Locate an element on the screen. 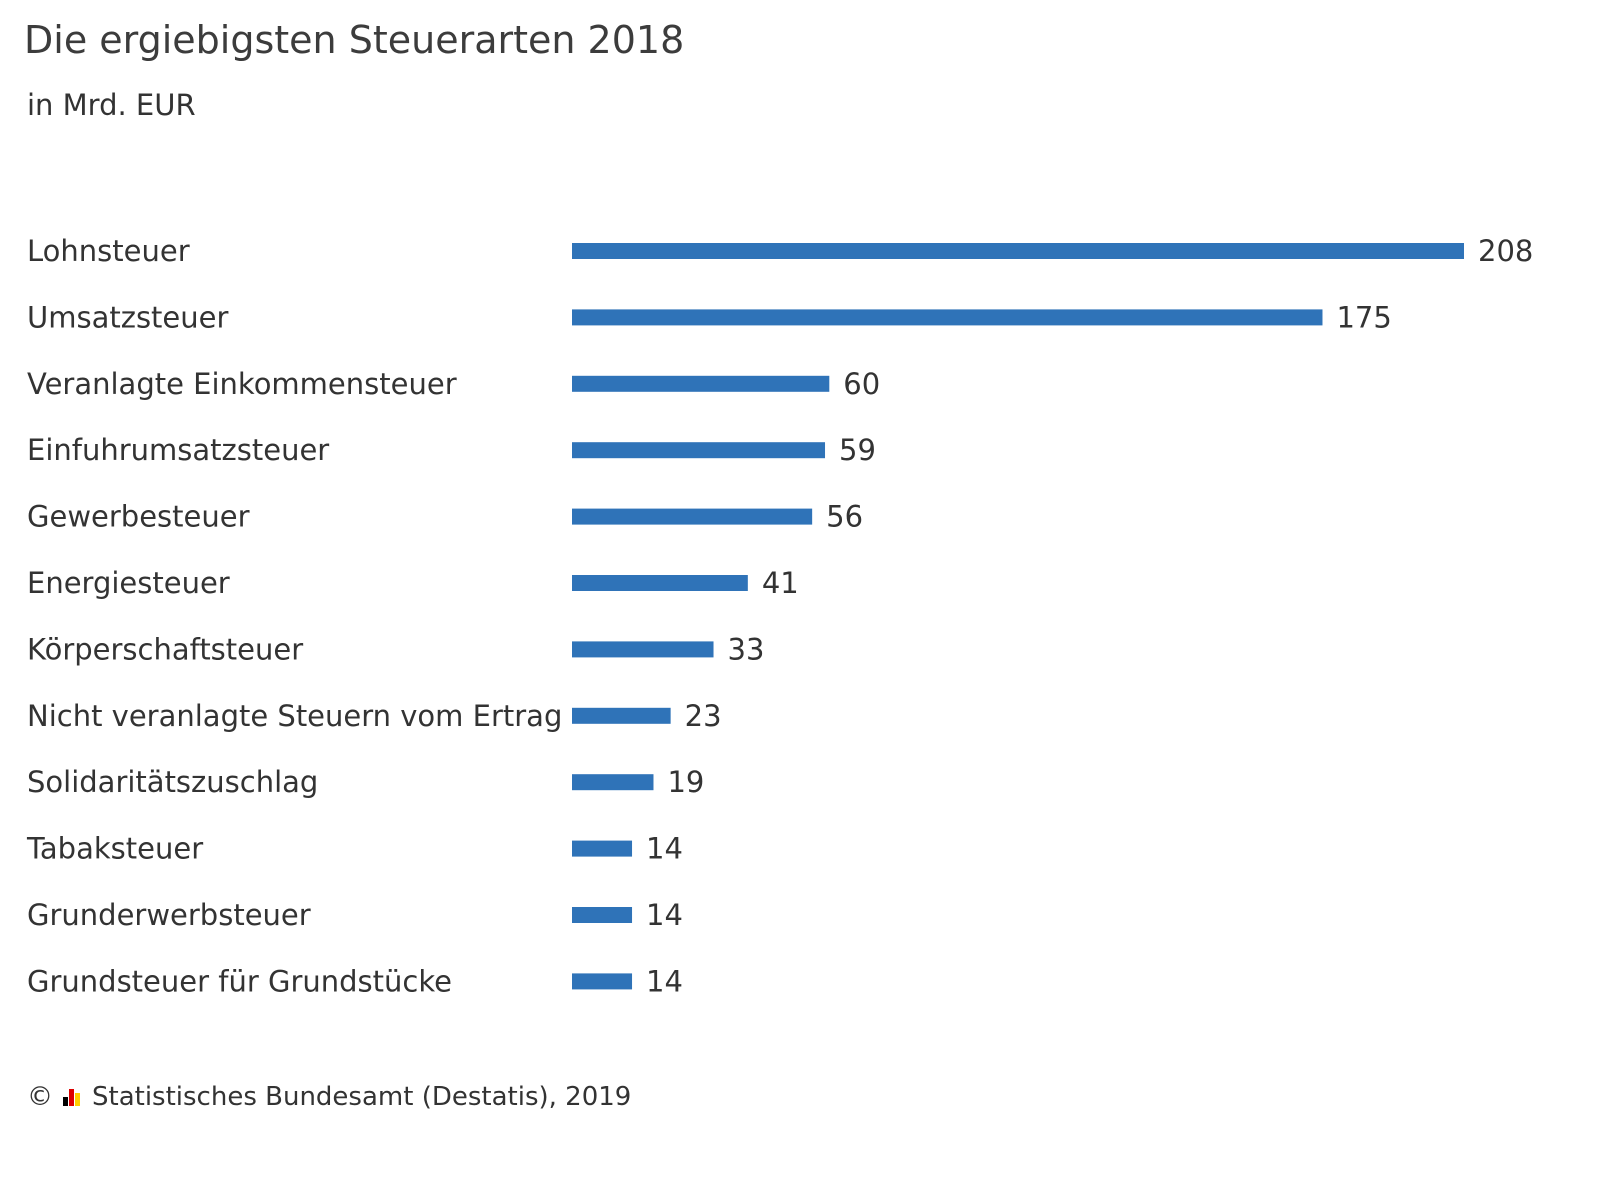  category-label: Energiesteuer is located at coordinates (128, 583).